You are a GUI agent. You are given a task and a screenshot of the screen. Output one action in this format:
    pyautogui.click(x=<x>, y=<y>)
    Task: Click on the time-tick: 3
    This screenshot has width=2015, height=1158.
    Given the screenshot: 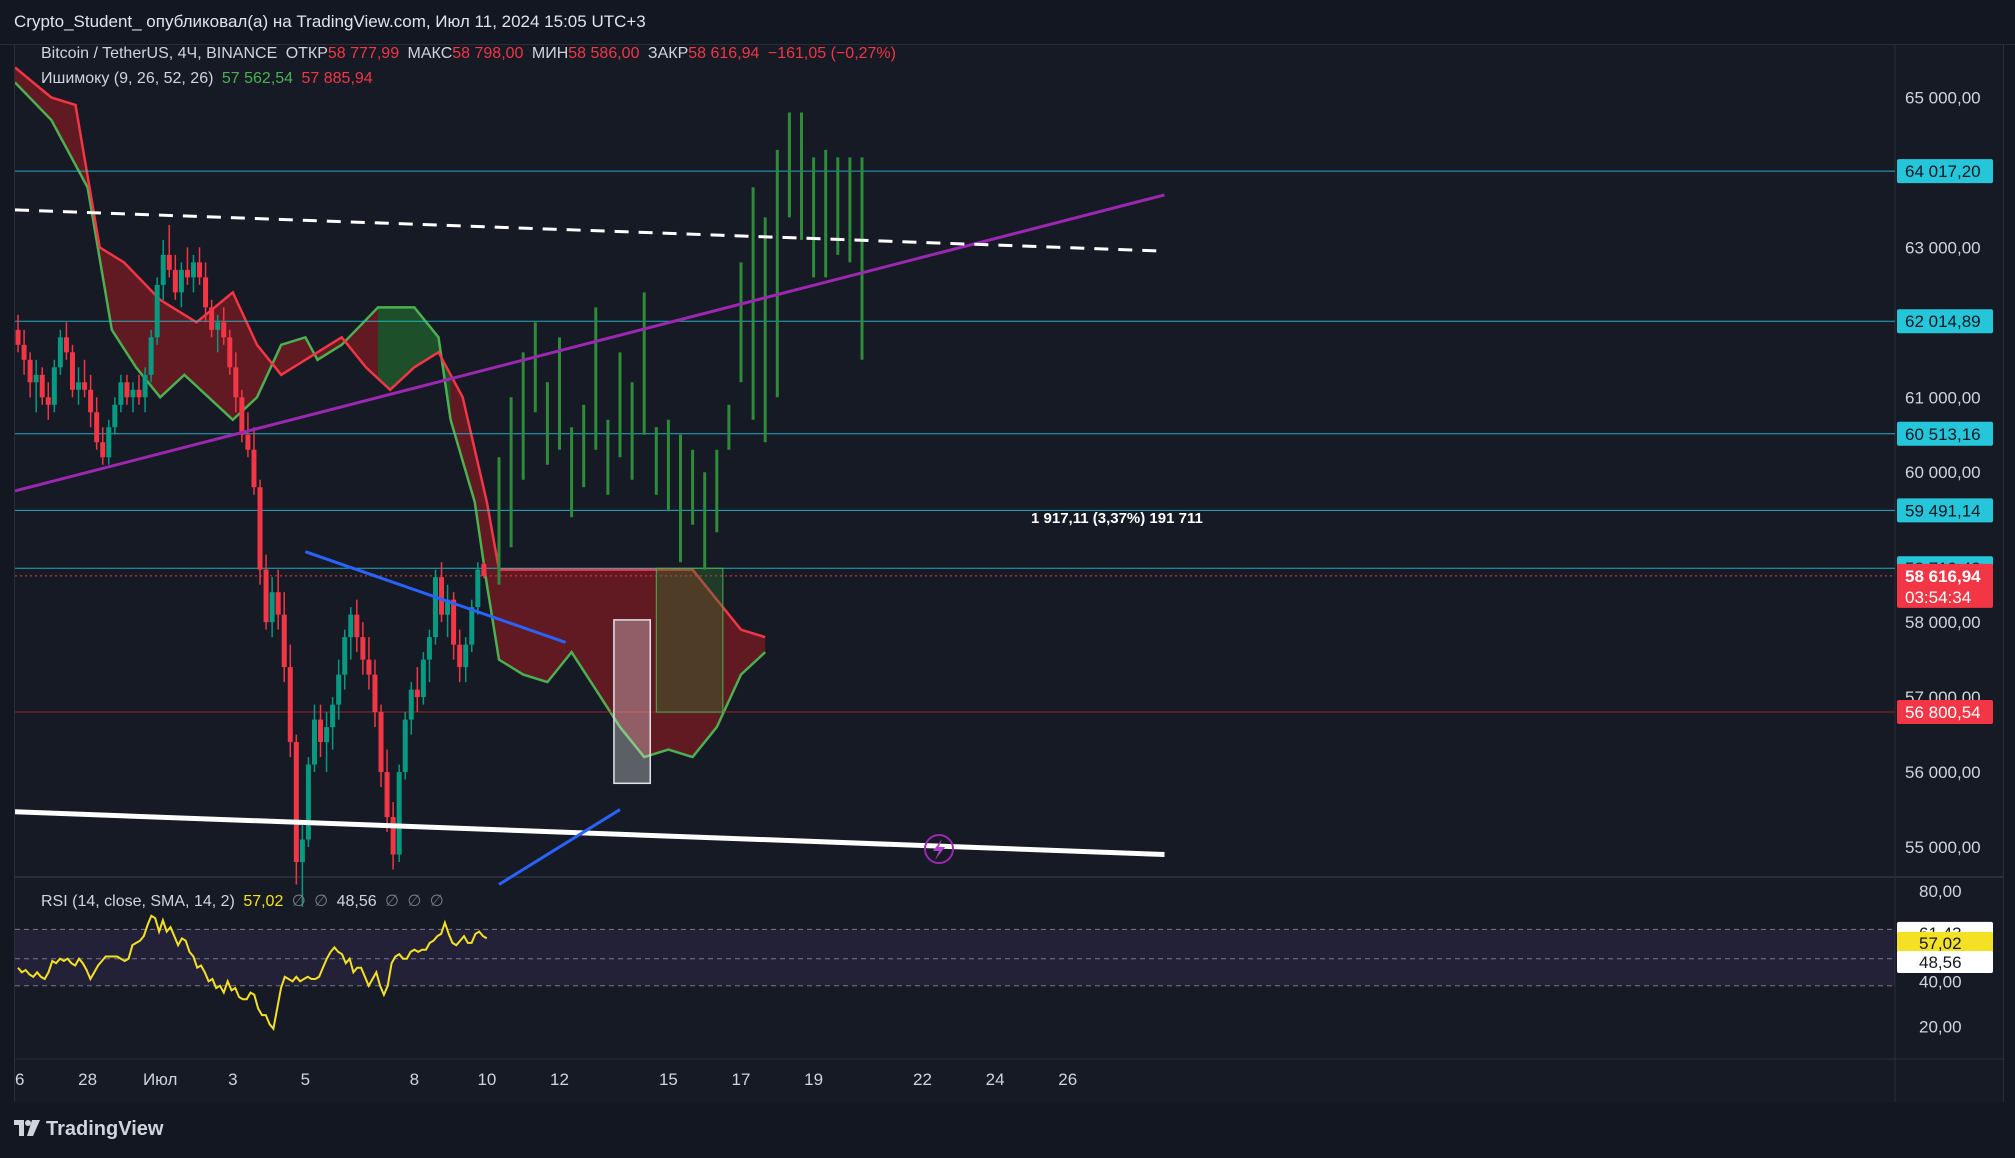 What is the action you would take?
    pyautogui.click(x=232, y=1079)
    